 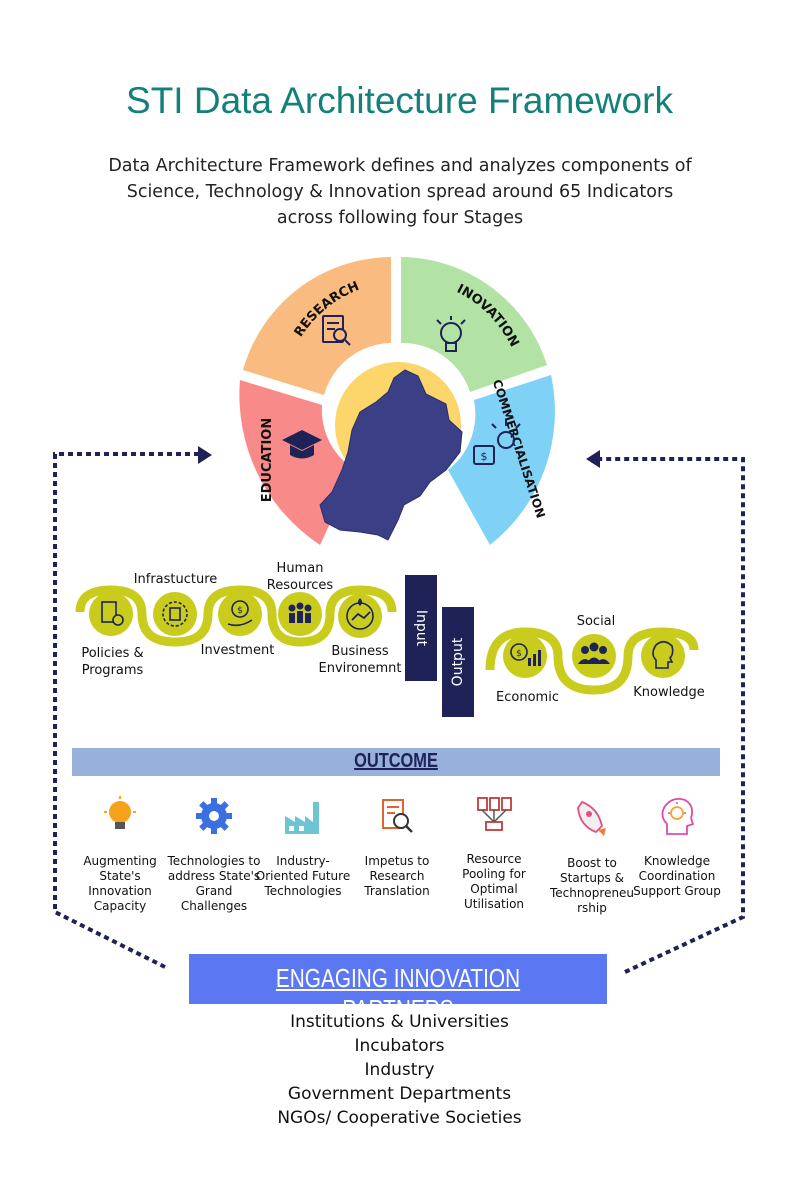 I want to click on business-environment-icon, so click(x=360, y=616).